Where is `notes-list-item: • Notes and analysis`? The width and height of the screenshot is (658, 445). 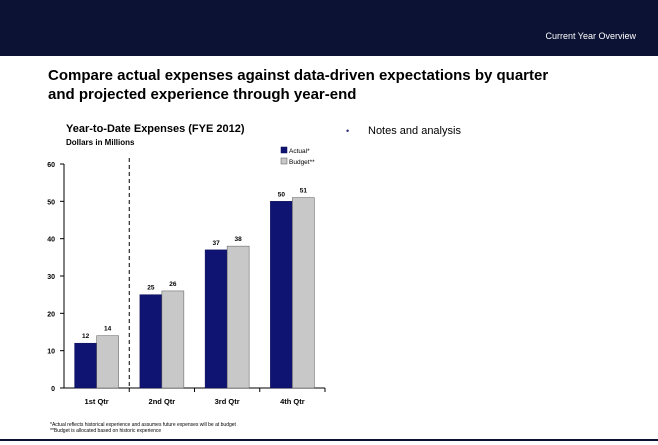 notes-list-item: • Notes and analysis is located at coordinates (403, 131).